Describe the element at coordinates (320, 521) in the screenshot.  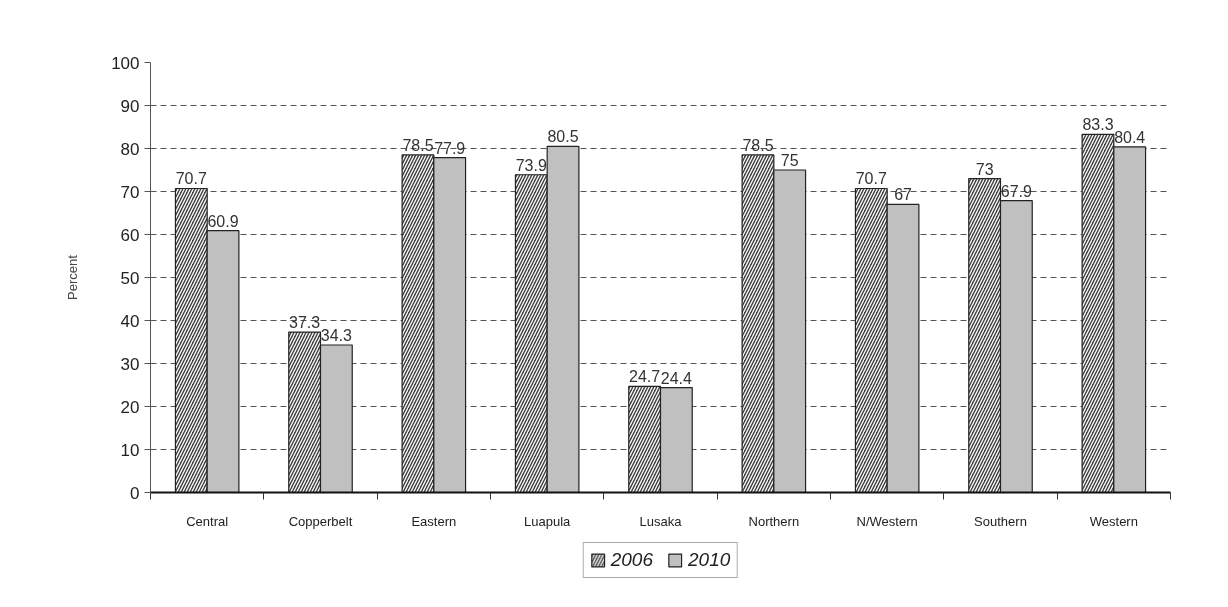
I see `x-tick-label: Copperbelt` at that location.